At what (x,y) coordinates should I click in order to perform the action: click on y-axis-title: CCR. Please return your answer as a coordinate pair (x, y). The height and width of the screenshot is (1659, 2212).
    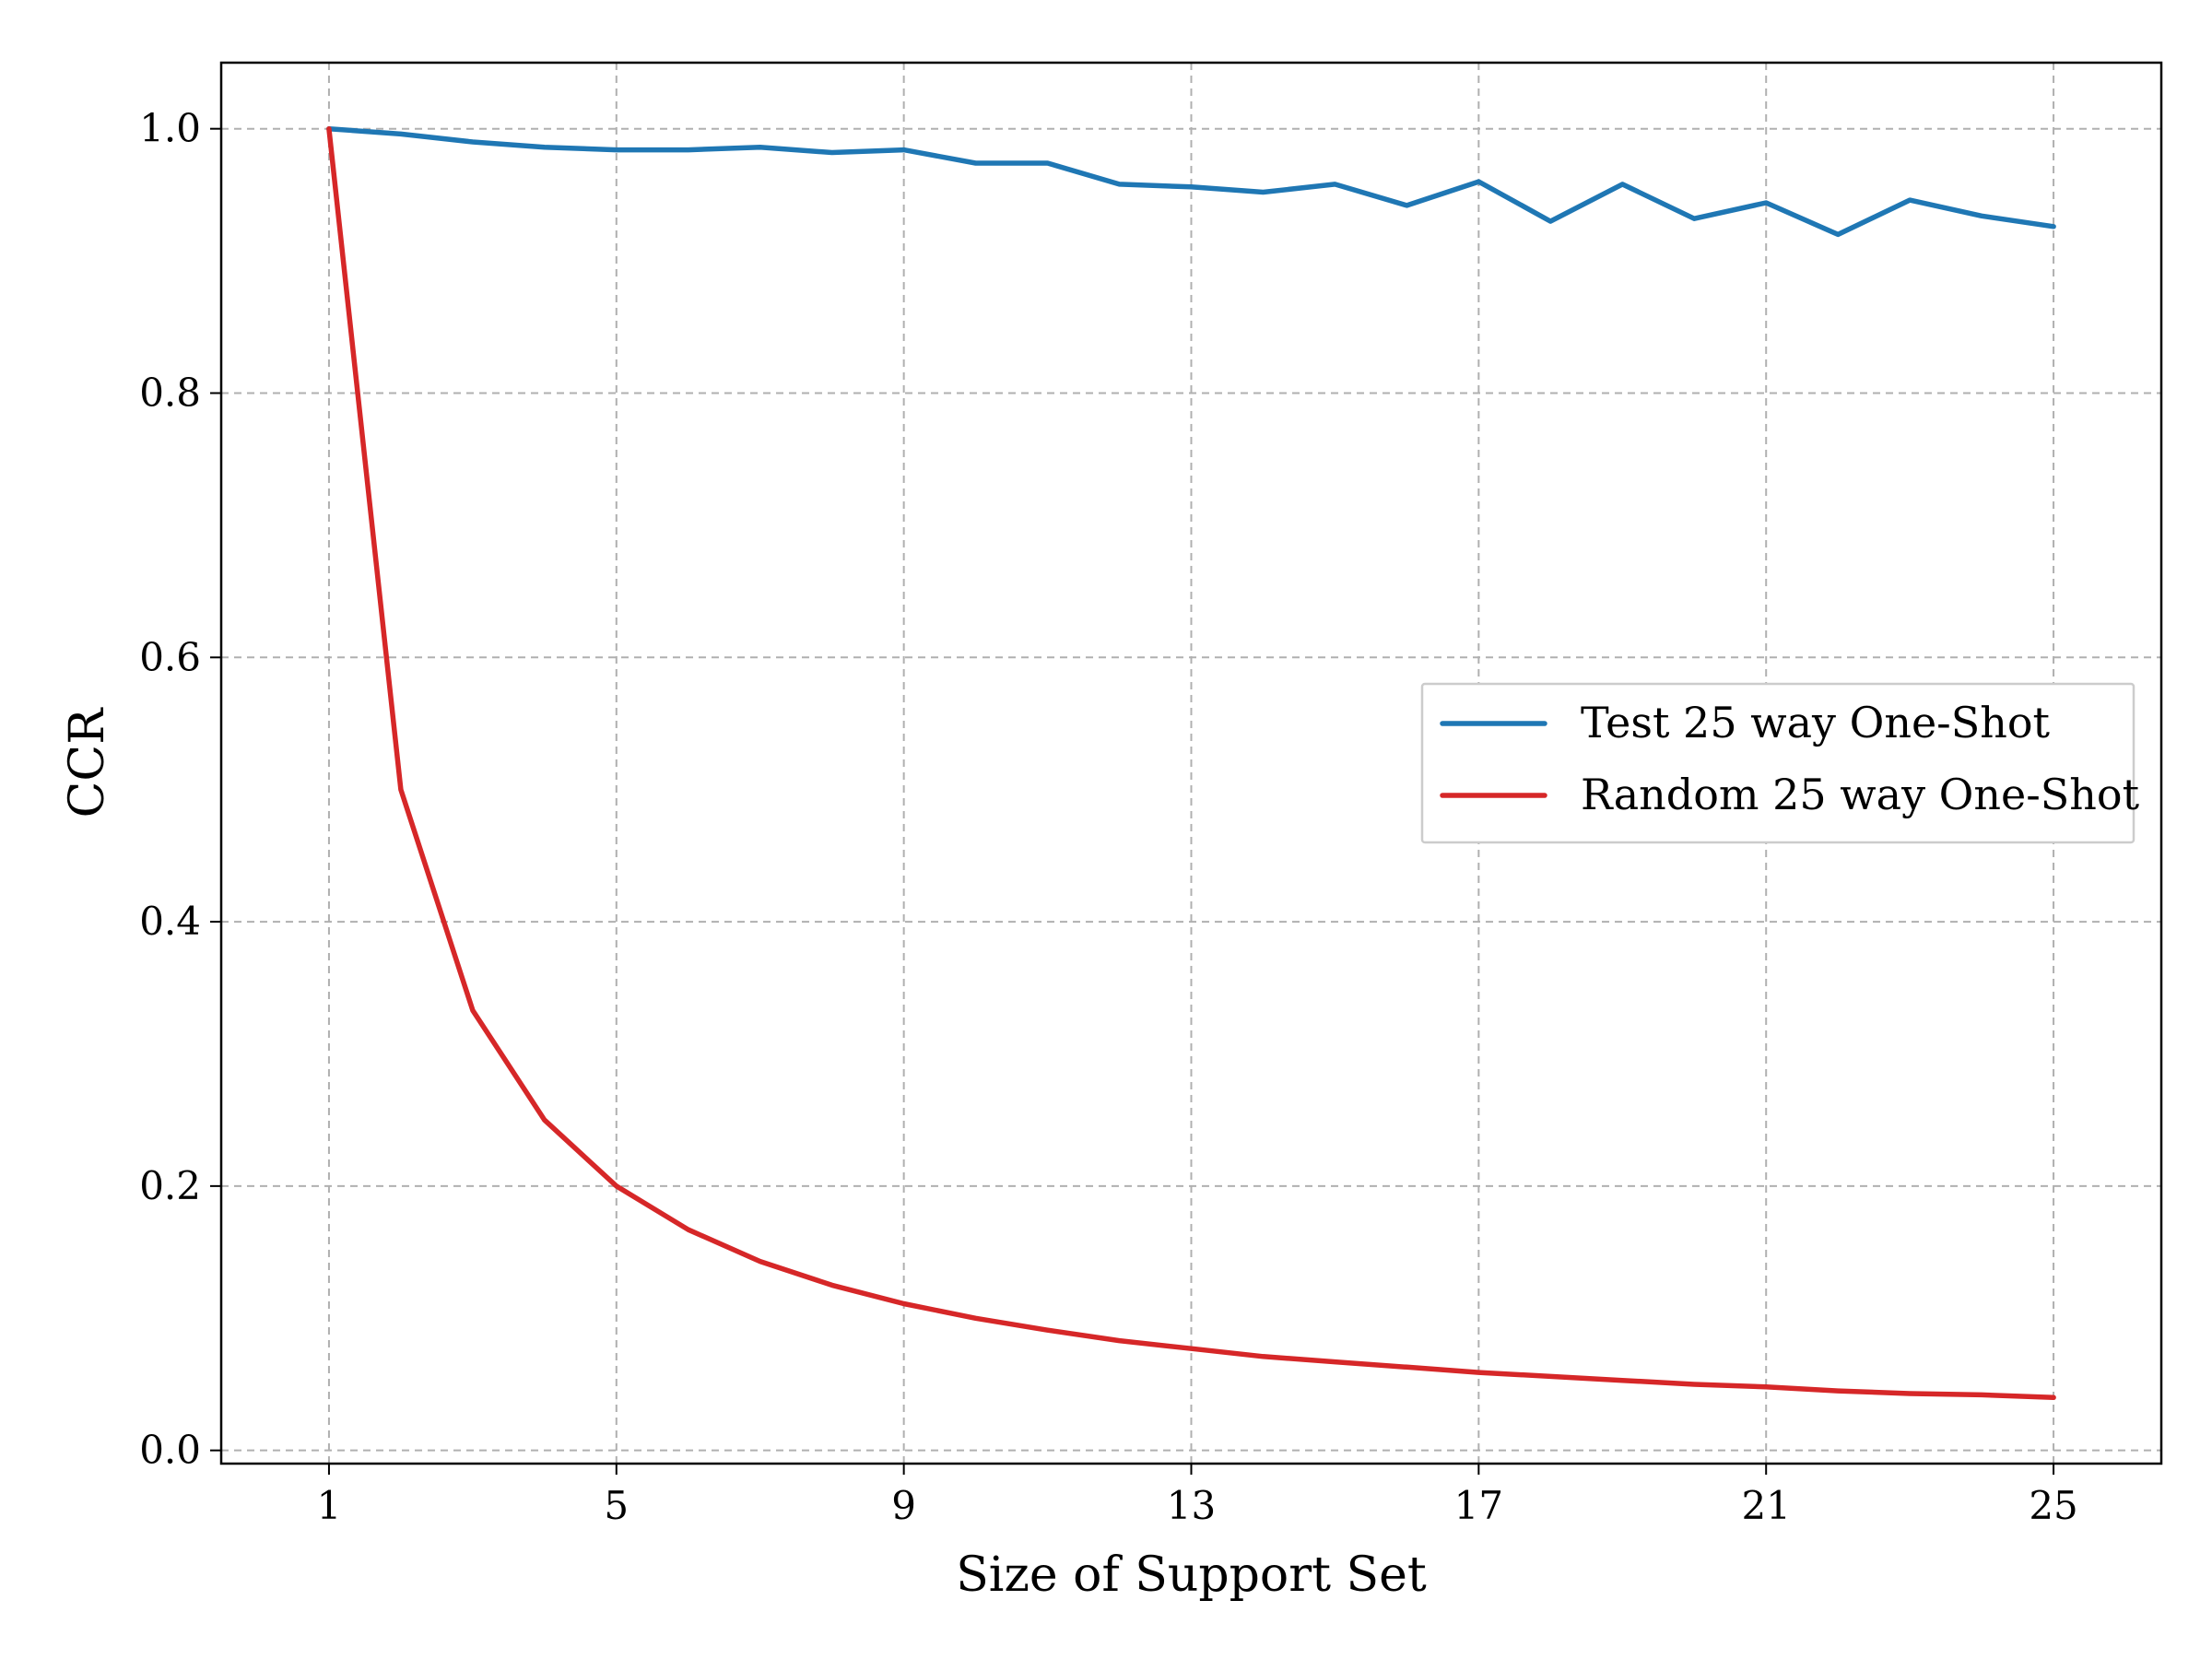
    Looking at the image, I should click on (87, 762).